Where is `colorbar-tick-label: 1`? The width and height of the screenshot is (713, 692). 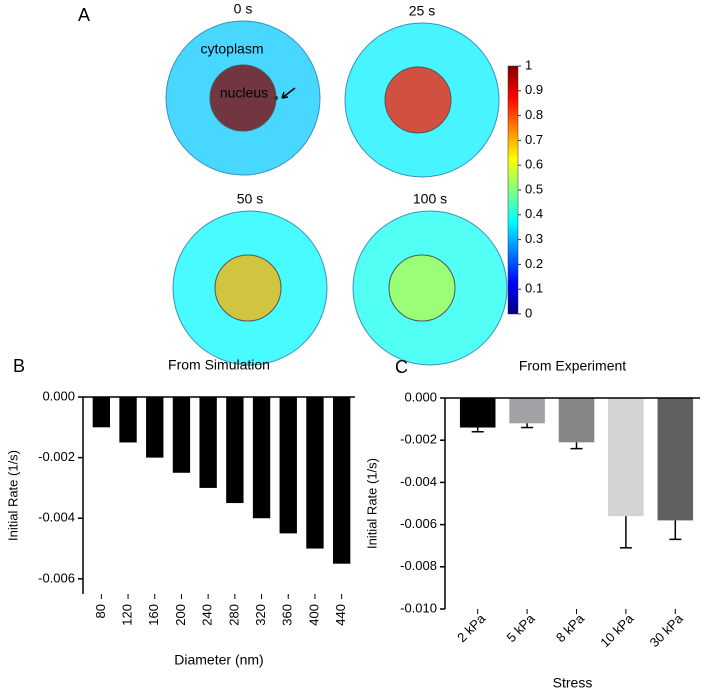
colorbar-tick-label: 1 is located at coordinates (528, 64).